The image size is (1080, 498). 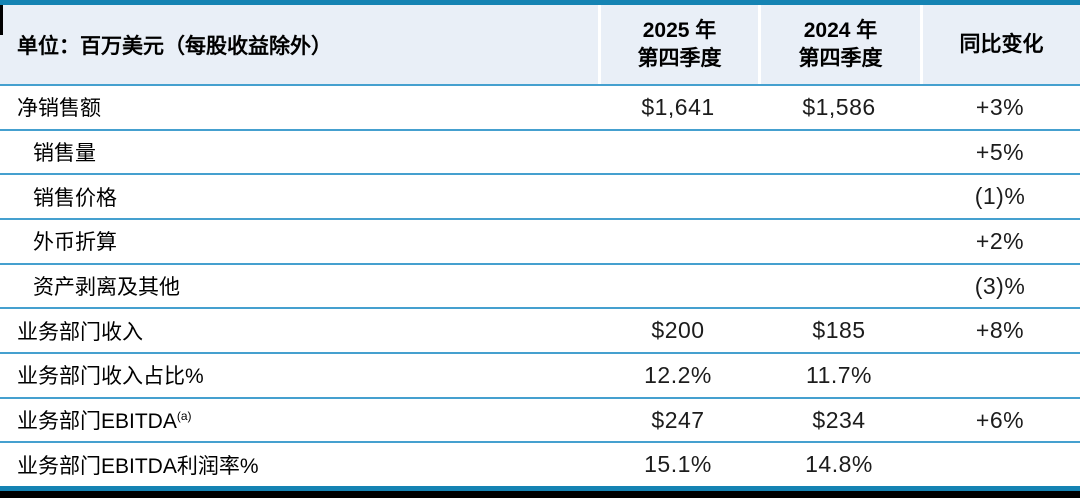 What do you see at coordinates (1000, 285) in the screenshot?
I see `cell-yoy-change: (3)%` at bounding box center [1000, 285].